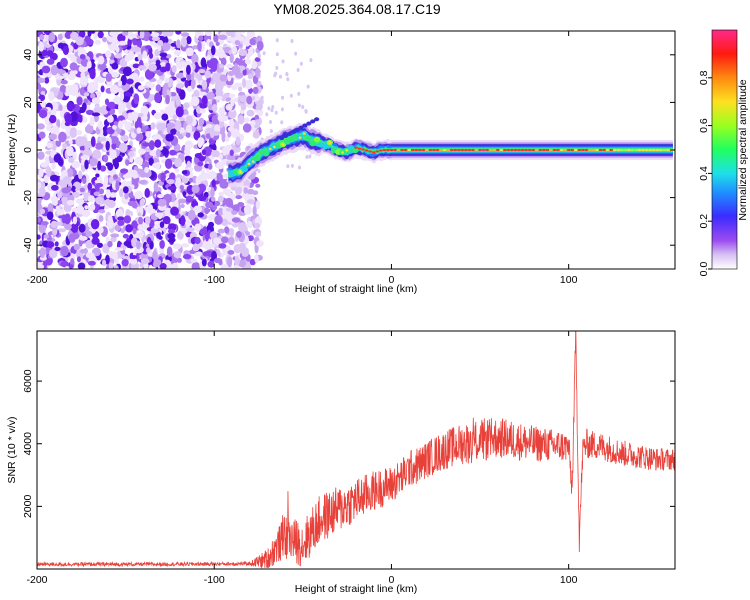  Describe the element at coordinates (705, 173) in the screenshot. I see `colorbar-ticks: 0.0 0.2 0.4 0.6 0.8` at that location.